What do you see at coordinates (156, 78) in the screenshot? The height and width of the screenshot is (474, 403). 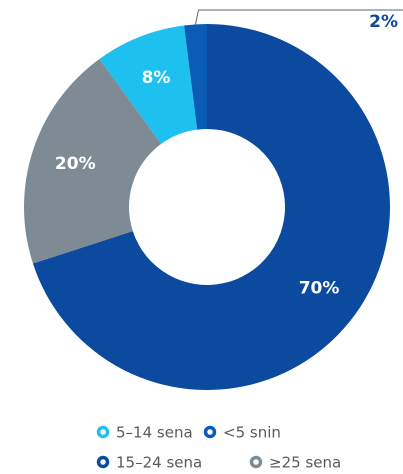 I see `value-label: 8%` at bounding box center [156, 78].